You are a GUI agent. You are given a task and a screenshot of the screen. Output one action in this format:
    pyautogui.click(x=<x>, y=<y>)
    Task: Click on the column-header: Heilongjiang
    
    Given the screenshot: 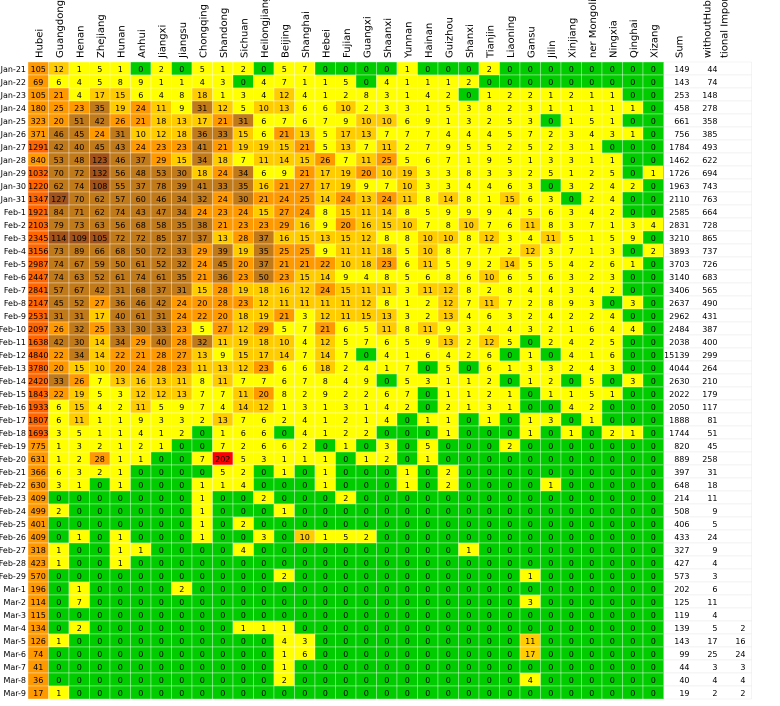 What is the action you would take?
    pyautogui.click(x=265, y=29)
    